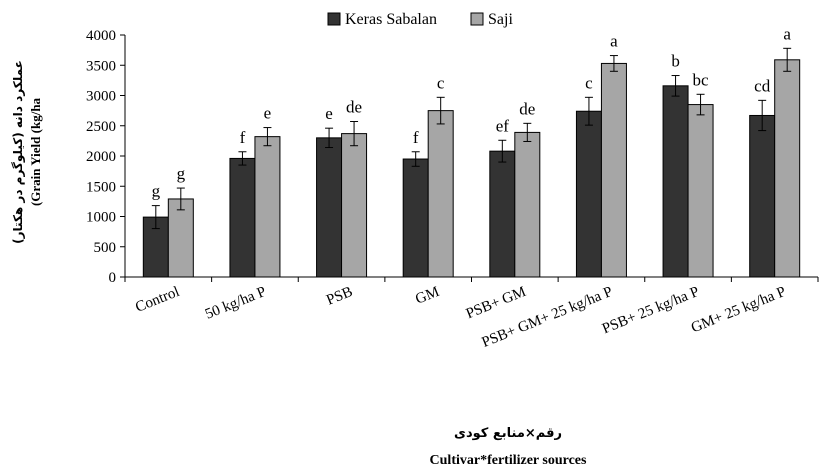  What do you see at coordinates (101, 66) in the screenshot?
I see `y-tick-label: 3500` at bounding box center [101, 66].